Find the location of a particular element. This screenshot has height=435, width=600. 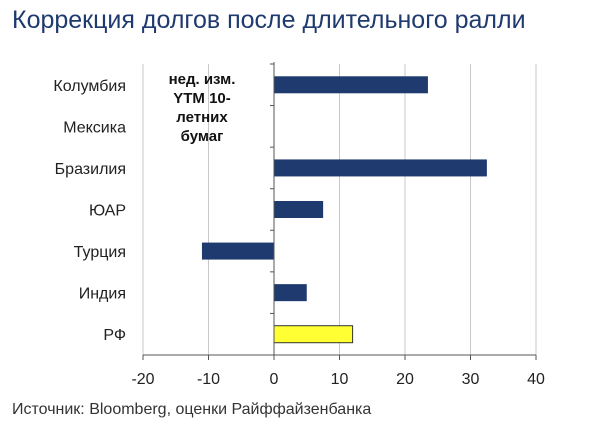

annotation-line: нед. изм. is located at coordinates (202, 79).